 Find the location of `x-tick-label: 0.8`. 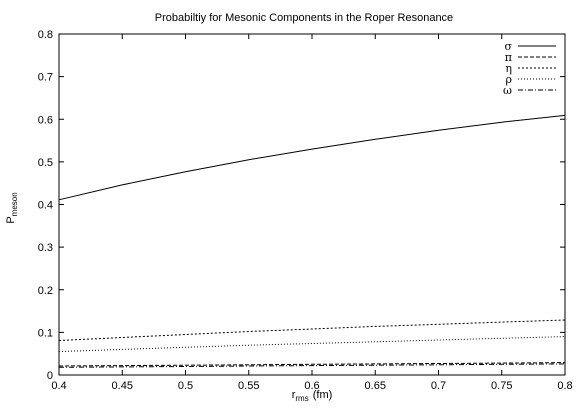

x-tick-label: 0.8 is located at coordinates (564, 386).